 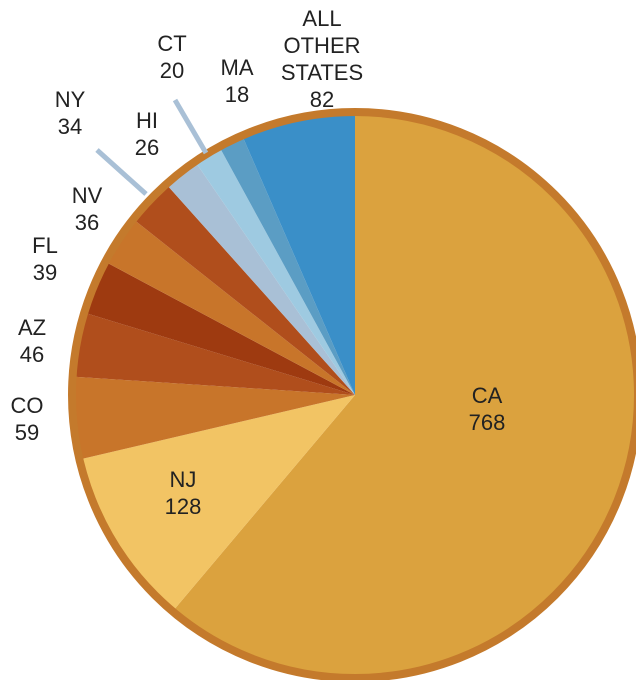 What do you see at coordinates (172, 43) in the screenshot?
I see `slice-name: CT` at bounding box center [172, 43].